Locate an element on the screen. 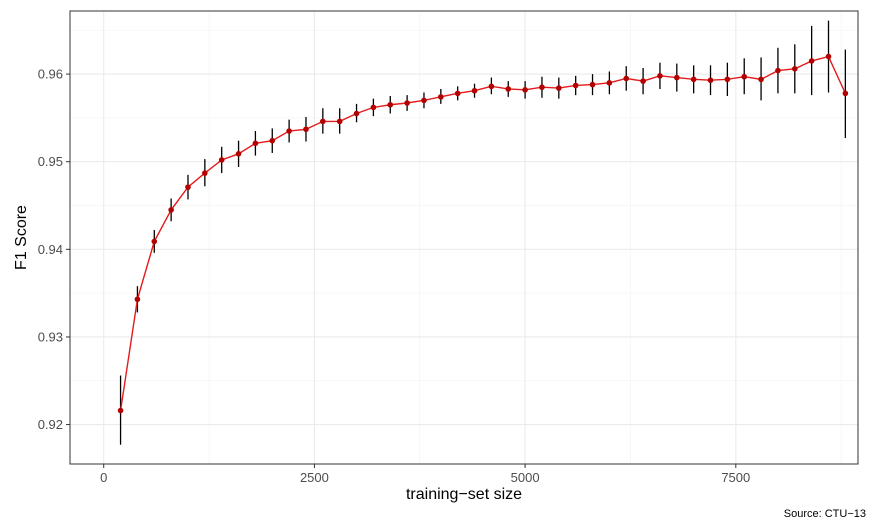  x-axis-title: training−set size is located at coordinates (464, 494).